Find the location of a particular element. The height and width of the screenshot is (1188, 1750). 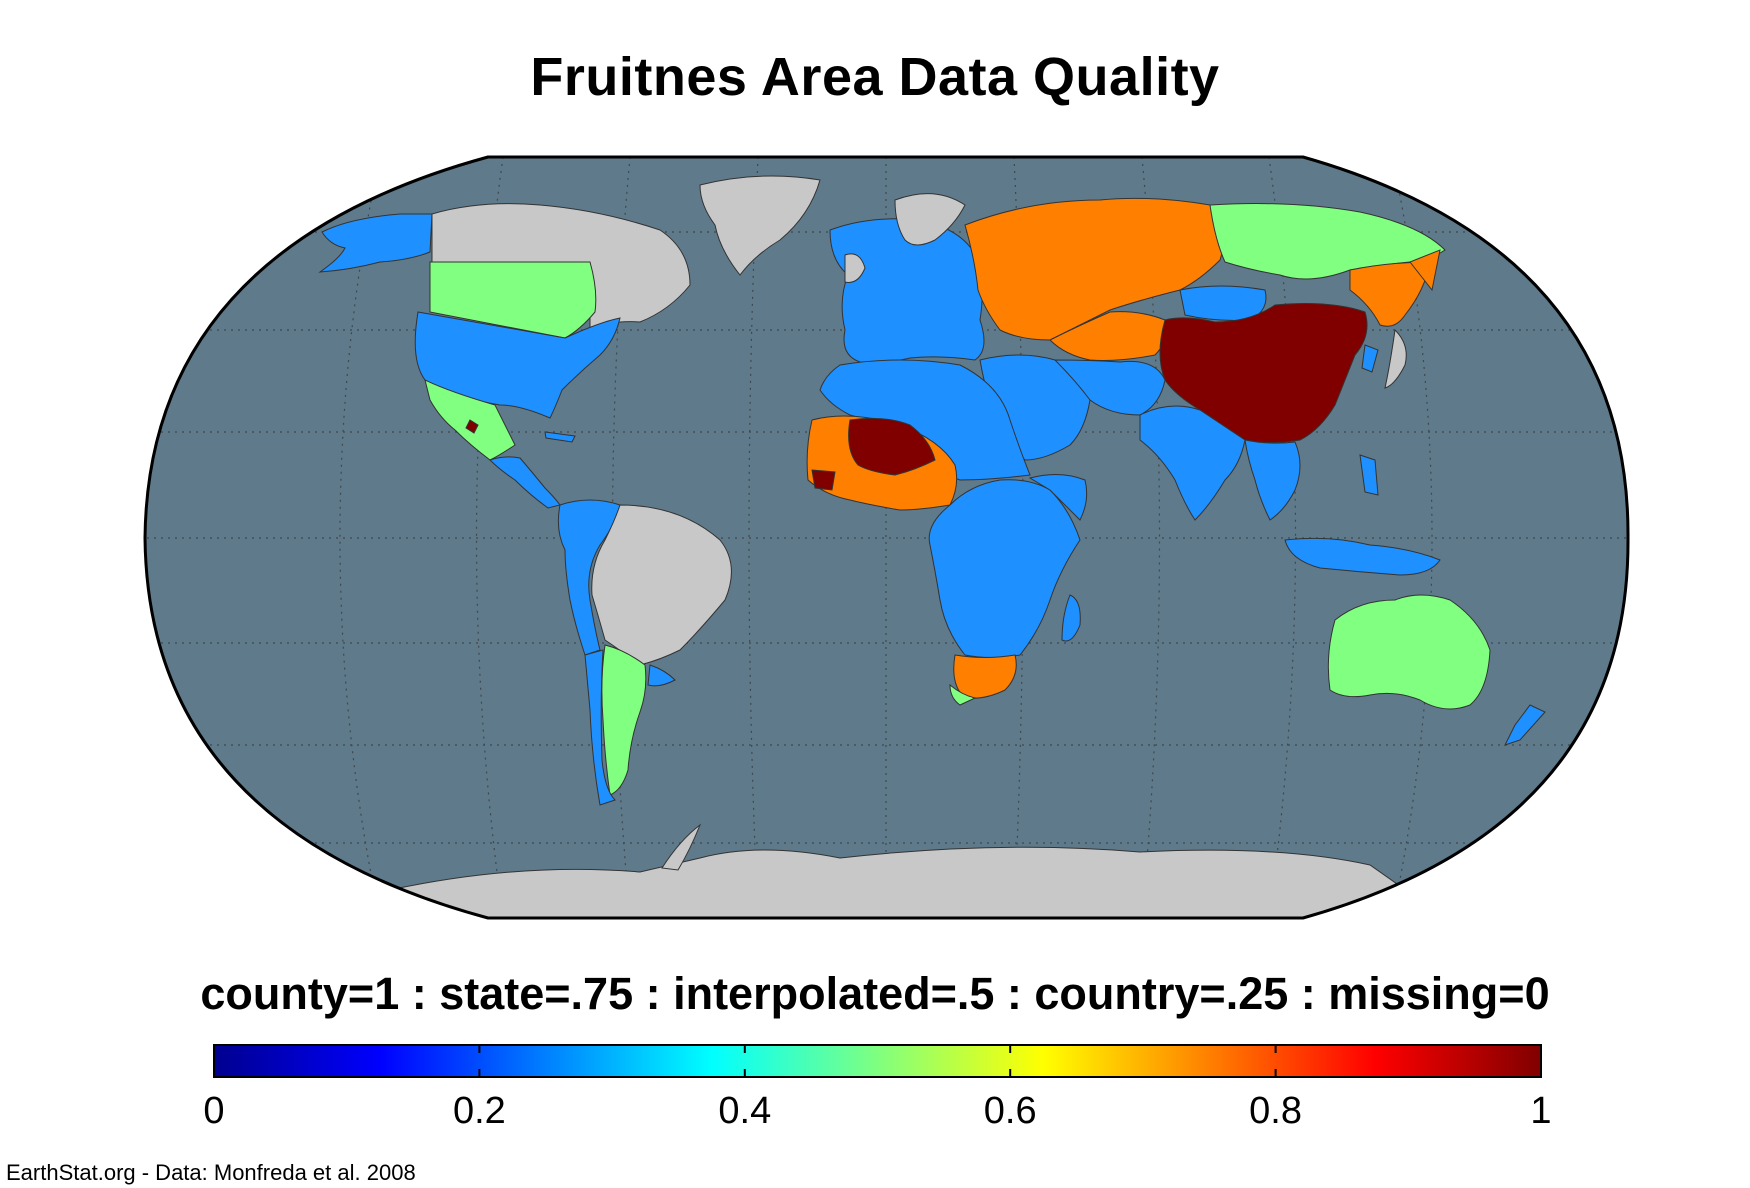

colorbar-tick-label: 0.2 is located at coordinates (479, 1111).